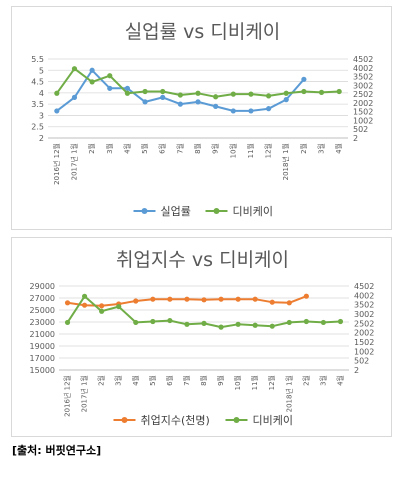 This screenshot has width=407, height=486. What do you see at coordinates (42, 358) in the screenshot?
I see `left-axis-tick-label: 17000` at bounding box center [42, 358].